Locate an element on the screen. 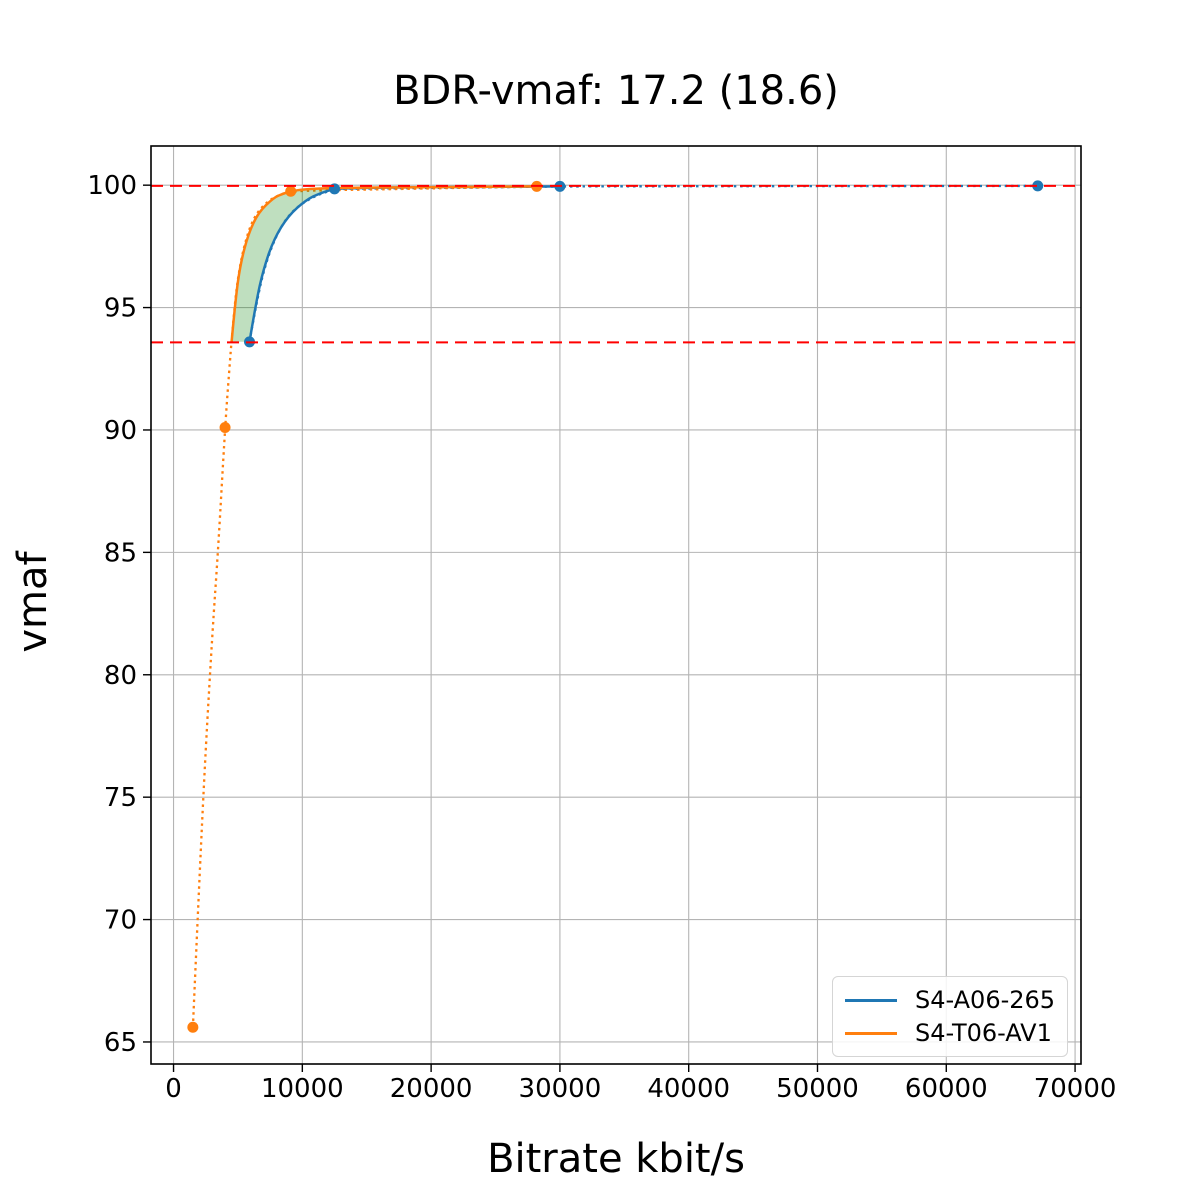 This screenshot has width=1200, height=1200. legend-swatch-blue is located at coordinates (871, 1000).